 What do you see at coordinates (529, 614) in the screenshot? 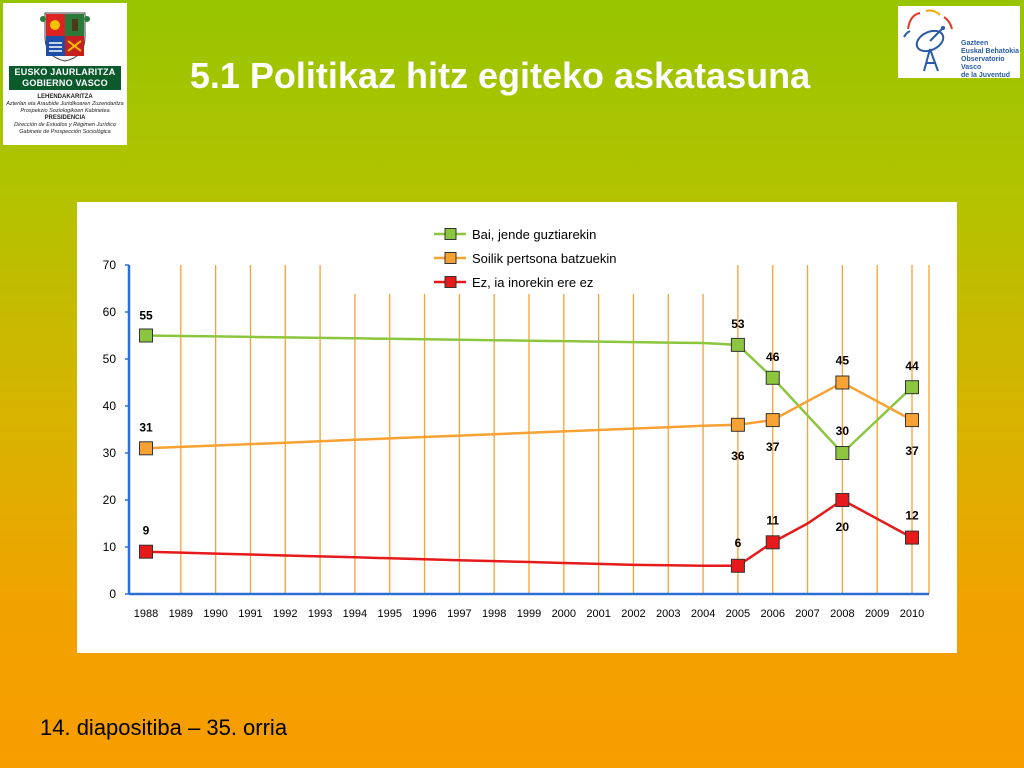
I see `x-tick-label: 1999` at bounding box center [529, 614].